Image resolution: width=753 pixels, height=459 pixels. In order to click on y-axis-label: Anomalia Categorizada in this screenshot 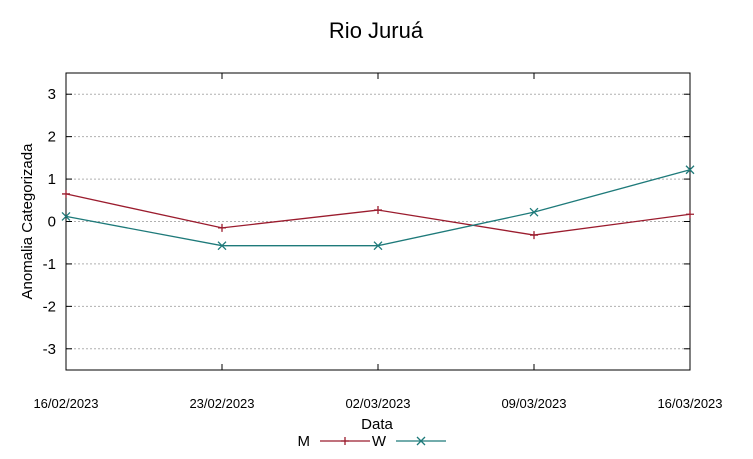, I will do `click(27, 221)`.